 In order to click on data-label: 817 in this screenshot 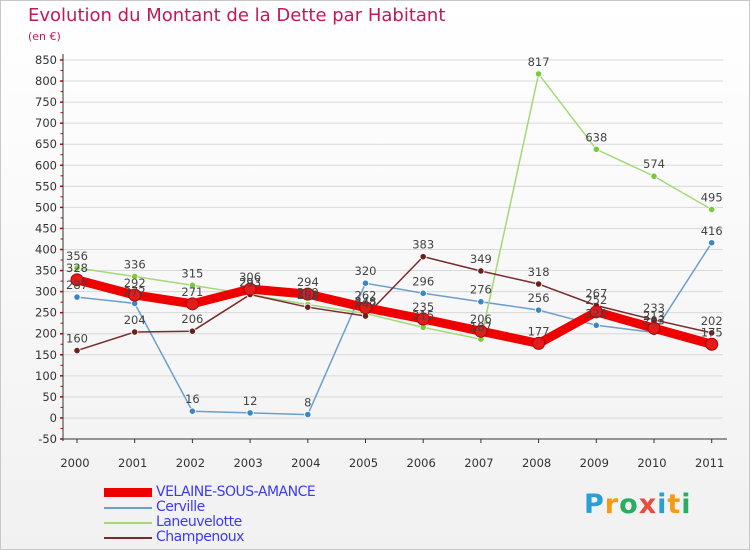, I will do `click(539, 62)`.